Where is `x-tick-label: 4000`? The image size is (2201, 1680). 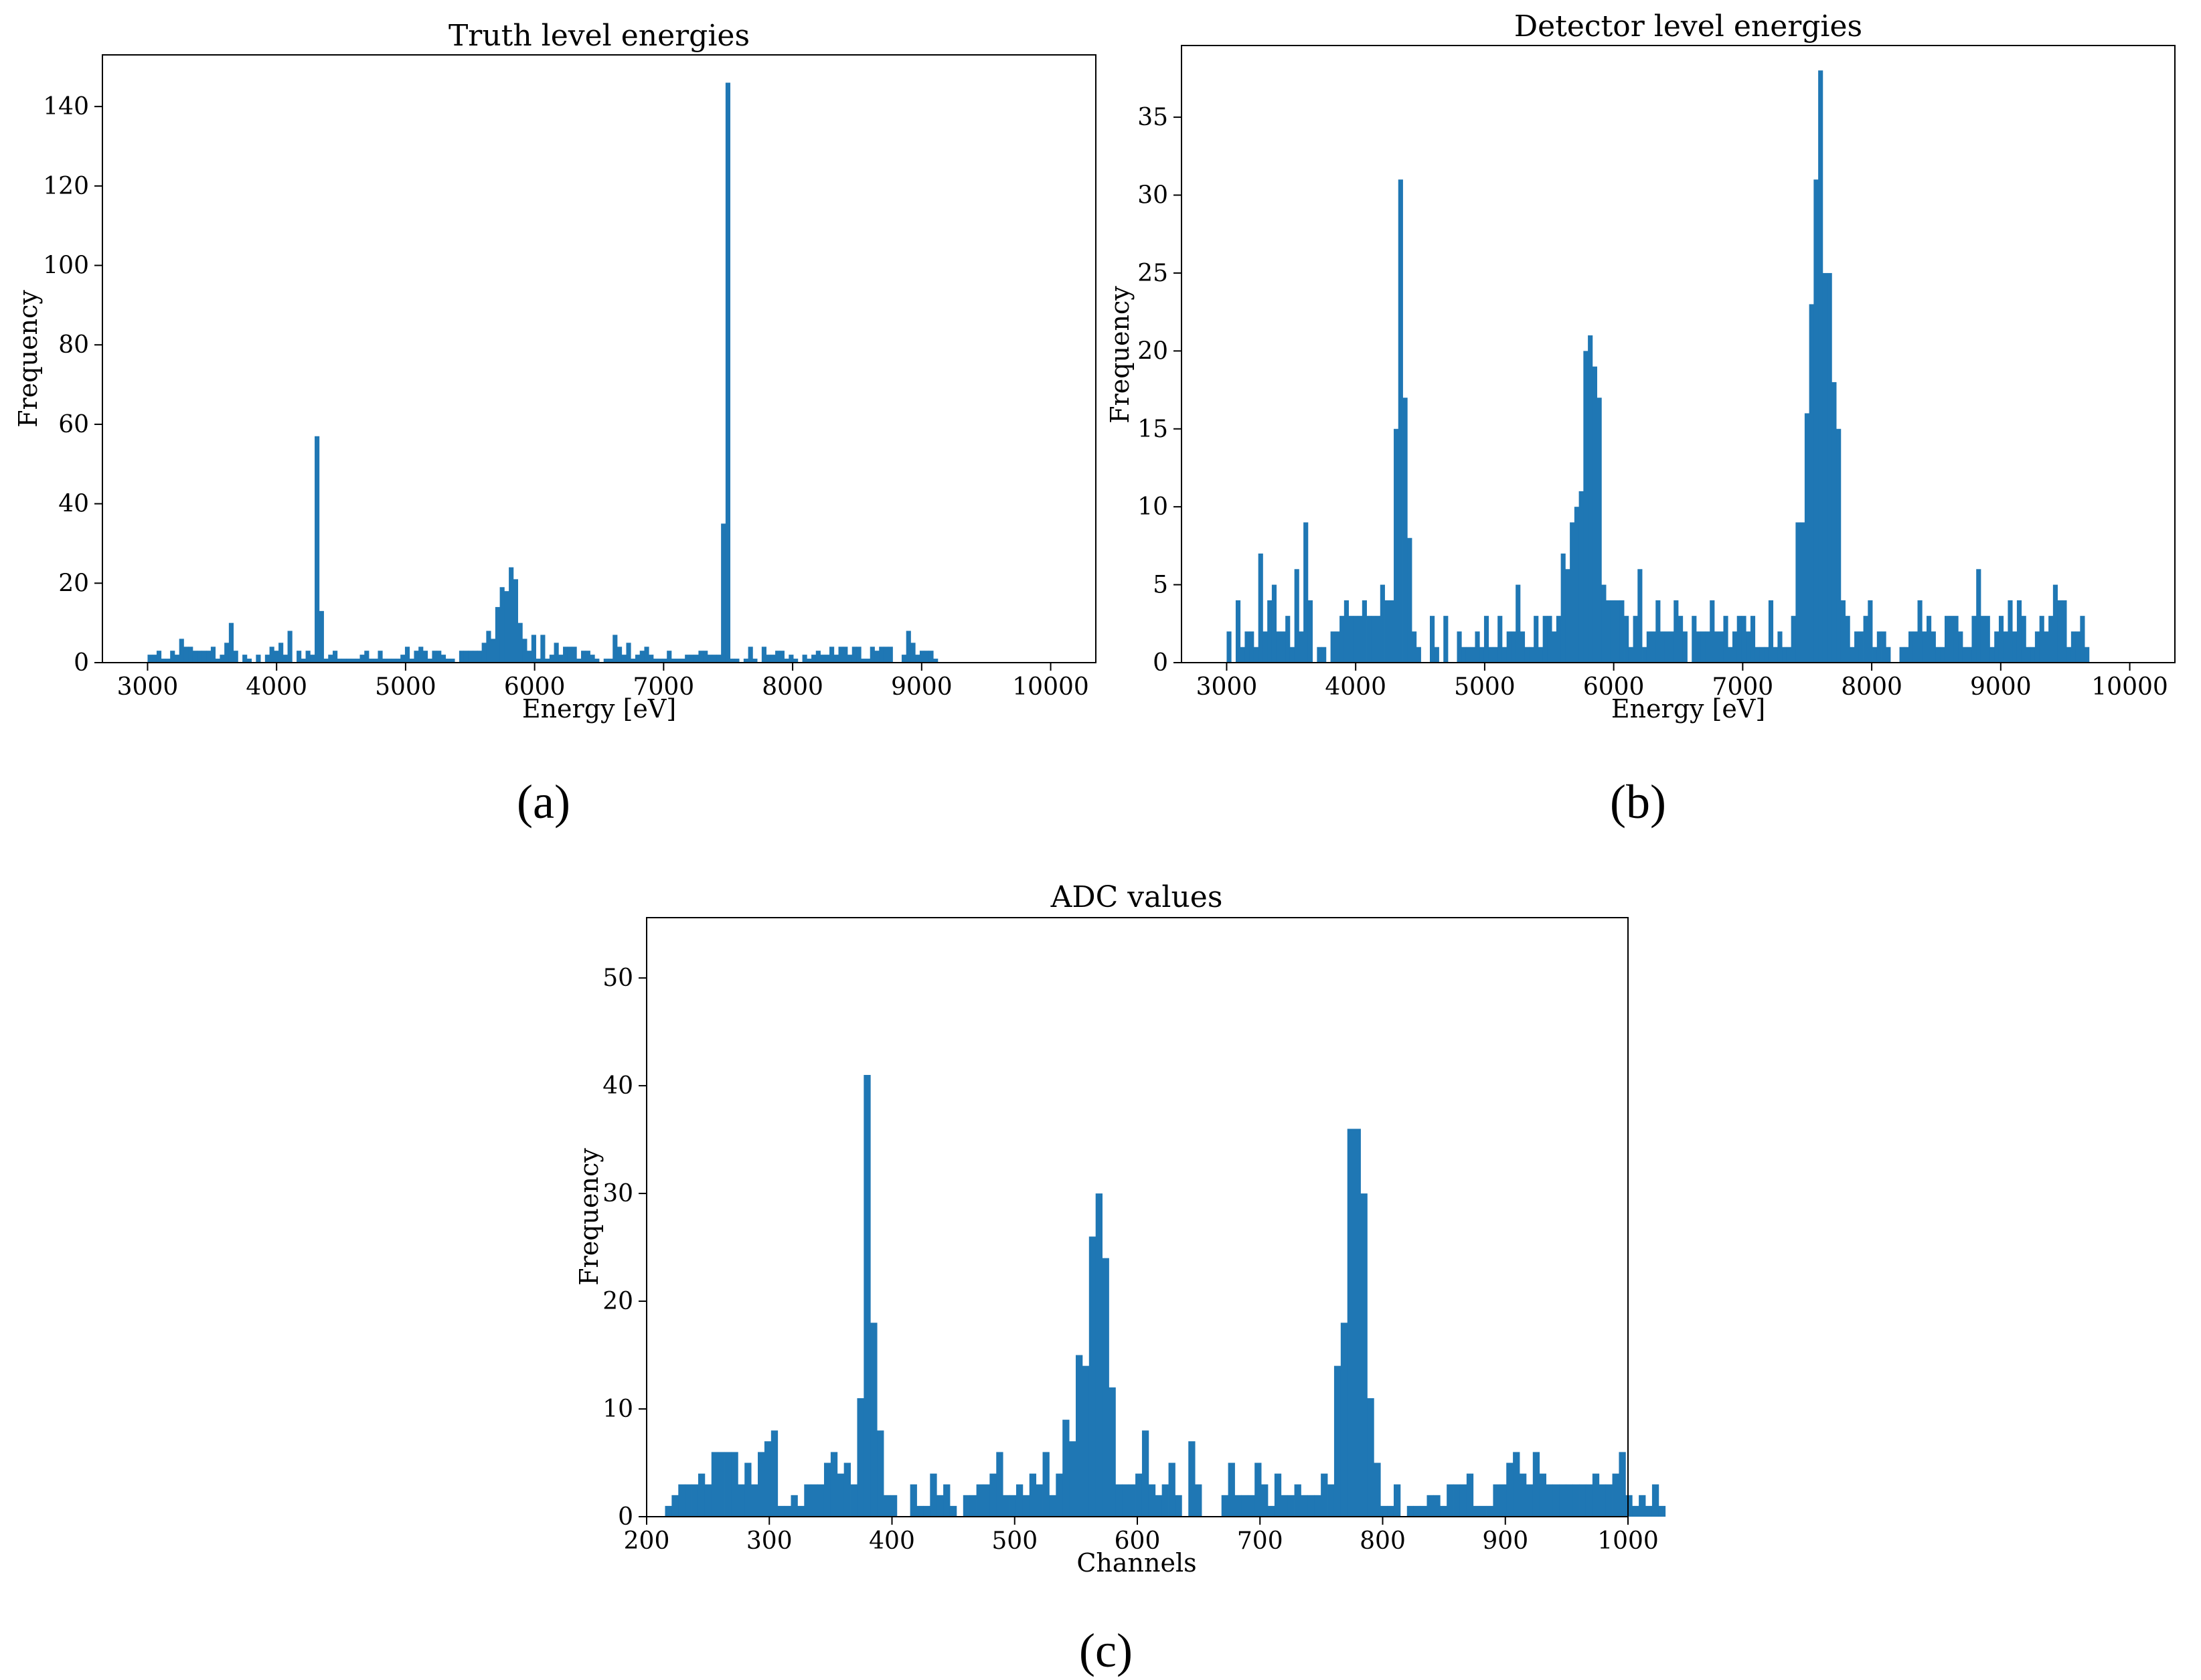
x-tick-label: 4000 is located at coordinates (1355, 687).